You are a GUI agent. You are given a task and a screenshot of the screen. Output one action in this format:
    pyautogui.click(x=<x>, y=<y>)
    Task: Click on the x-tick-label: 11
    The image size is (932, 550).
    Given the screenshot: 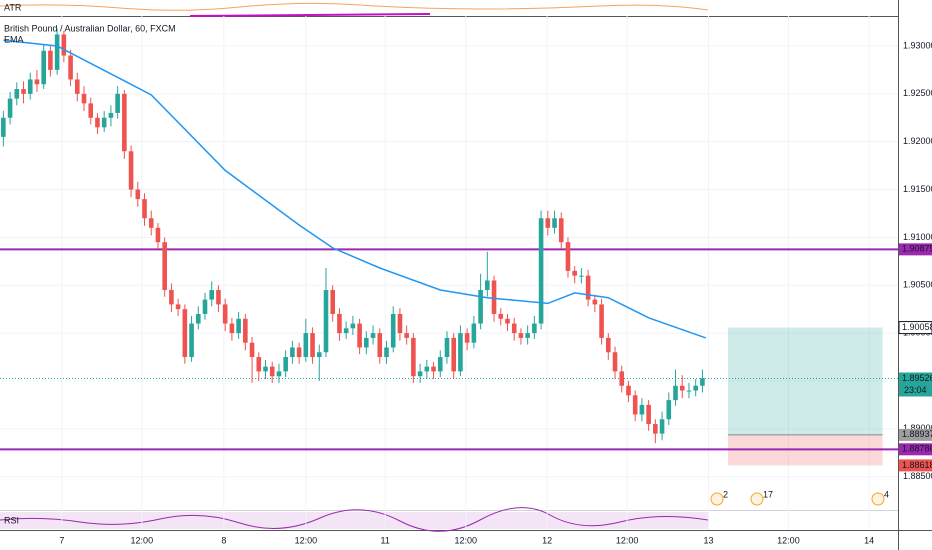 What is the action you would take?
    pyautogui.click(x=384, y=540)
    